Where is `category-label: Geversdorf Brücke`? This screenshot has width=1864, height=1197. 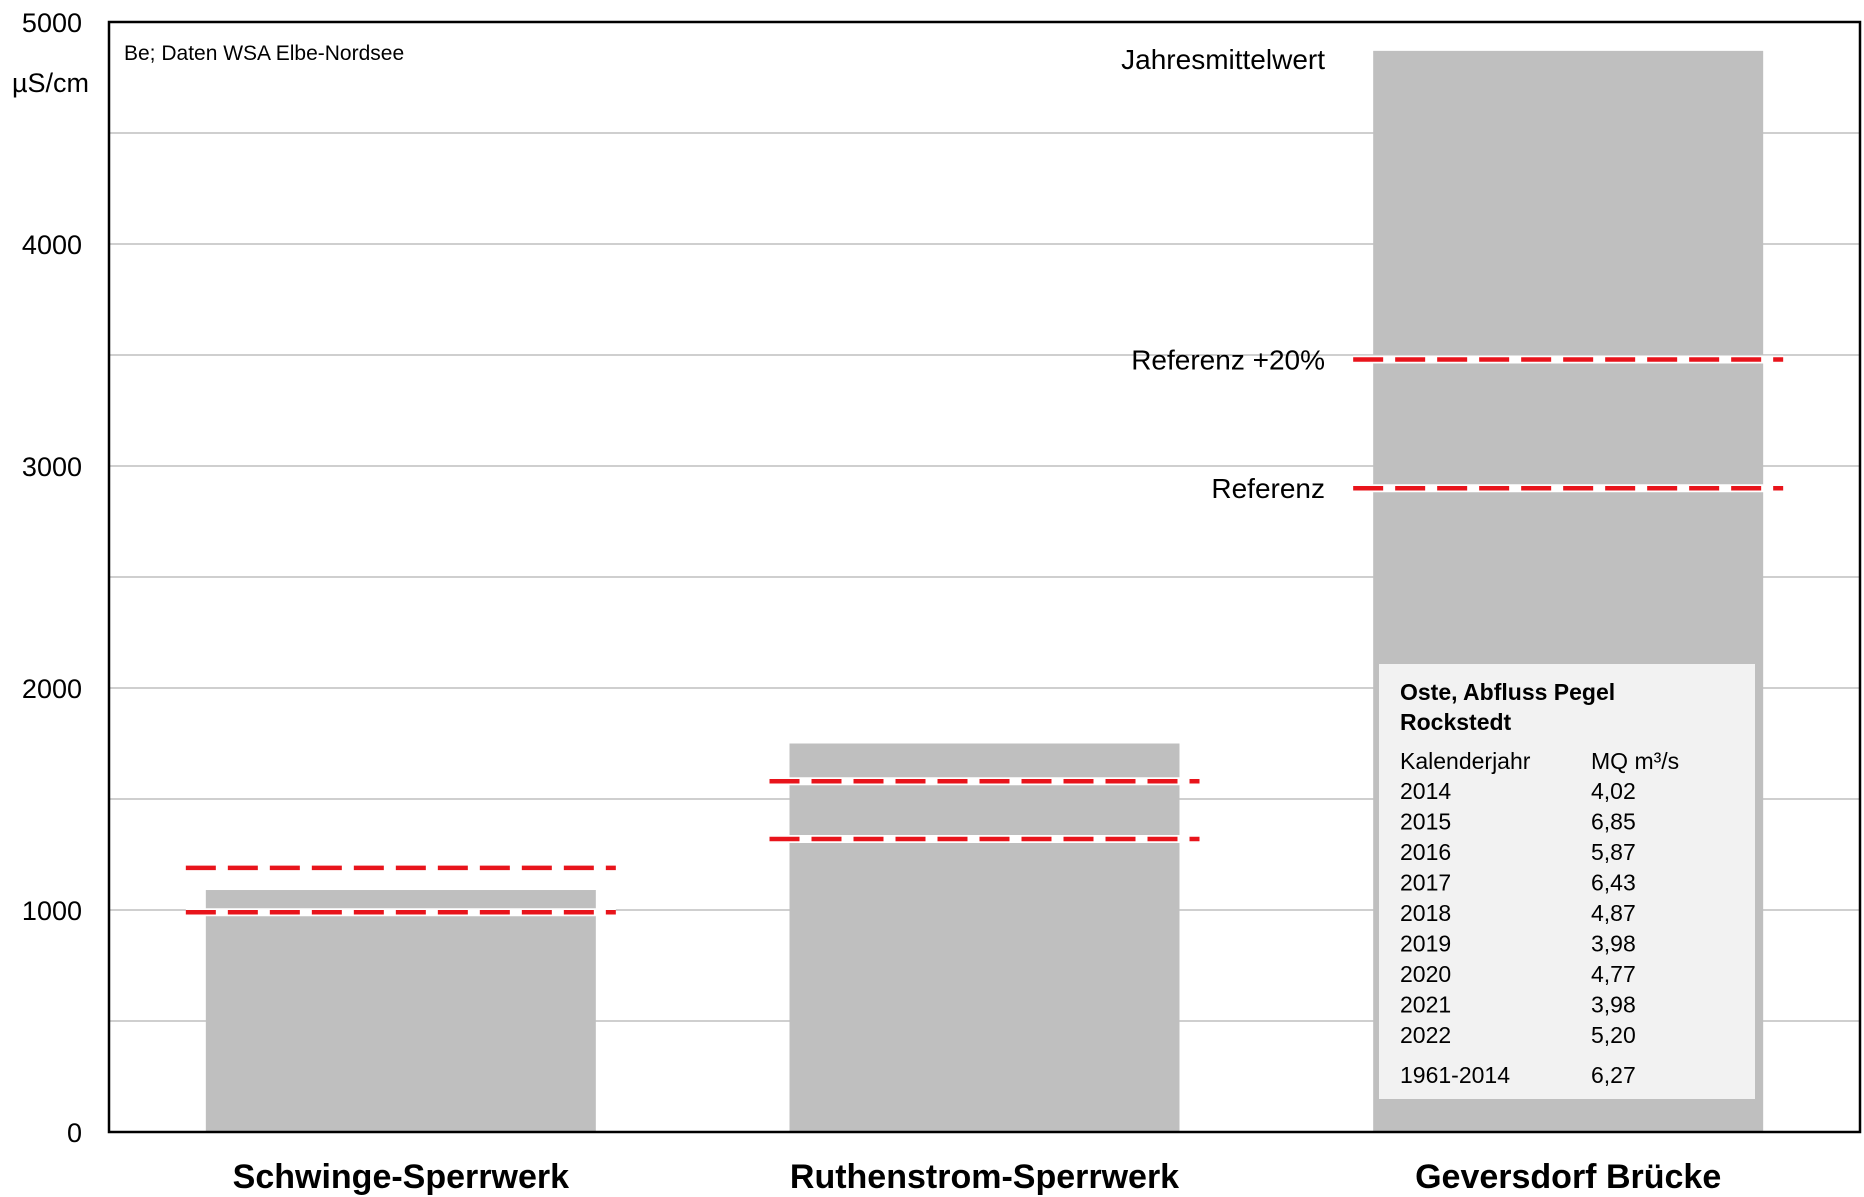
category-label: Geversdorf Brücke is located at coordinates (1568, 1177).